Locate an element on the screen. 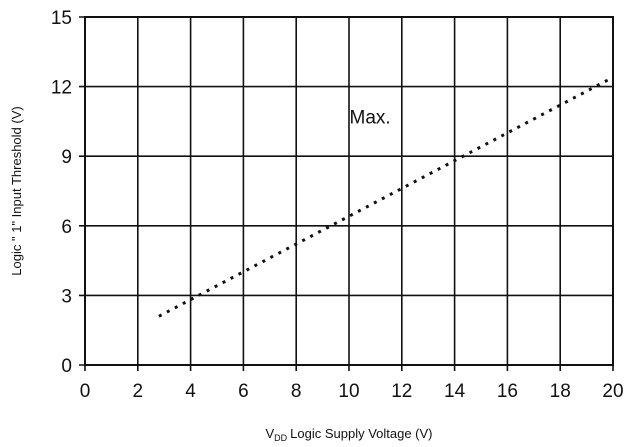 The image size is (628, 447). x-tick-label: 14 is located at coordinates (455, 391).